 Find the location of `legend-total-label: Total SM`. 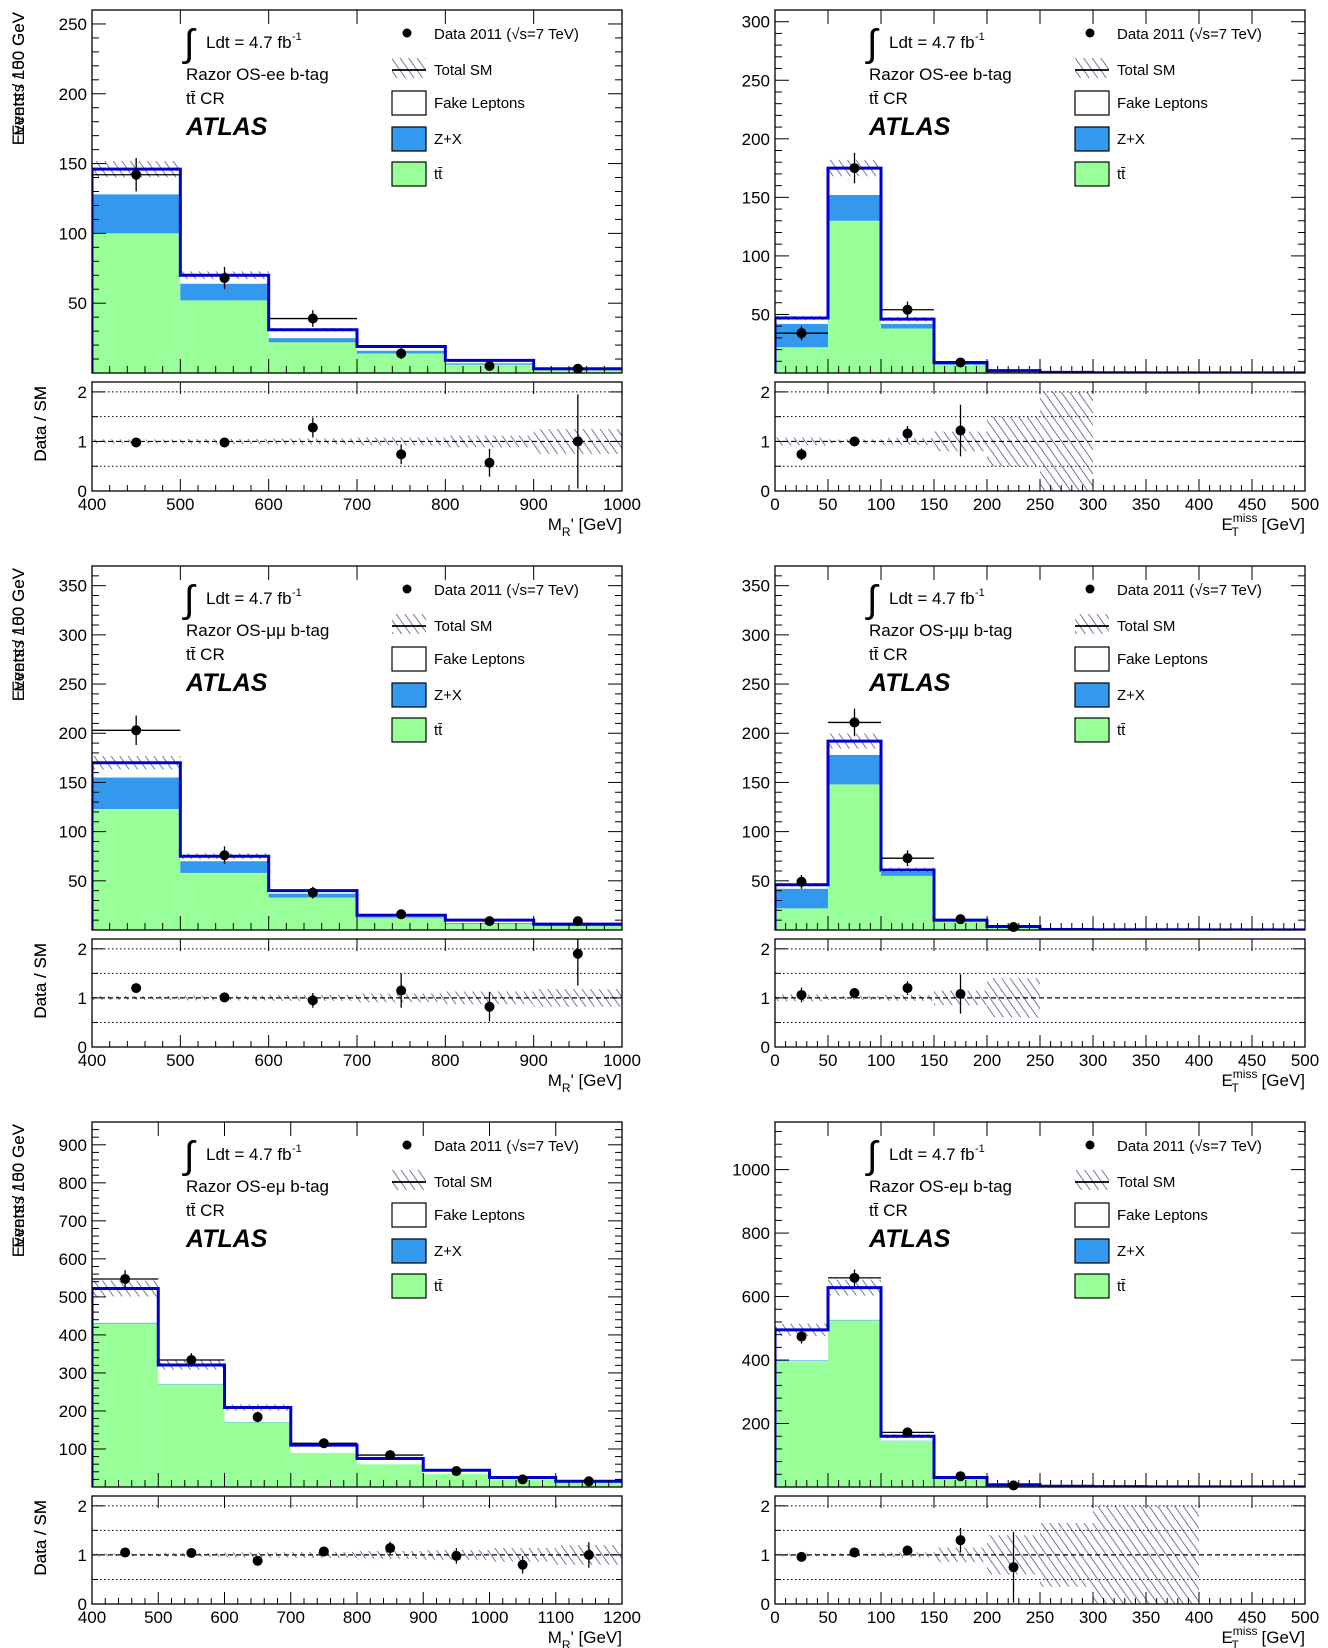

legend-total-label: Total SM is located at coordinates (463, 70).